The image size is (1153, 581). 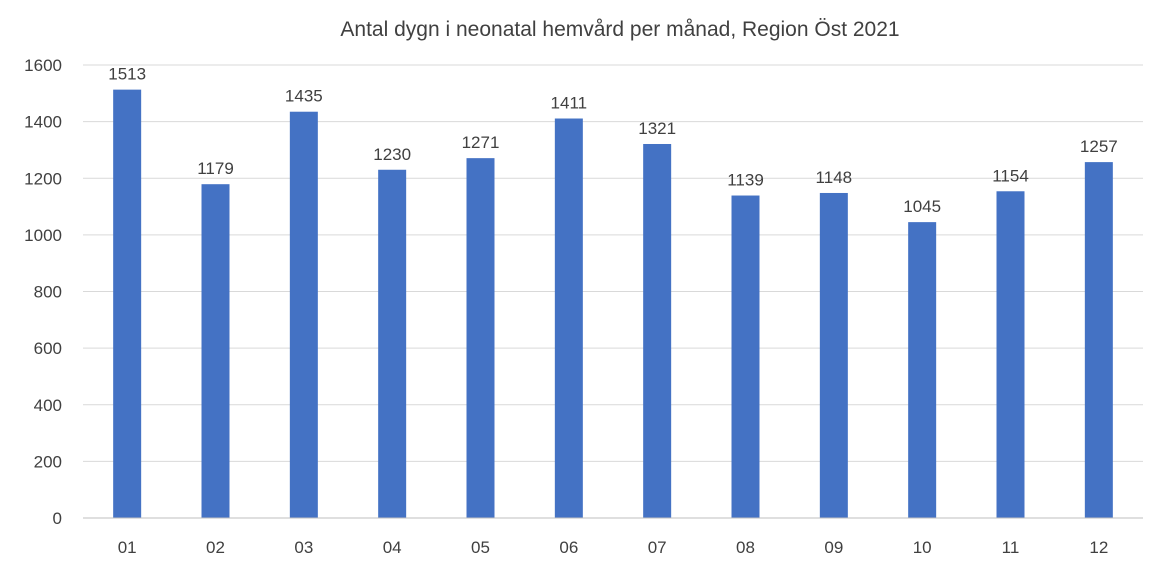 What do you see at coordinates (1098, 547) in the screenshot?
I see `x-tick-label-12: 12` at bounding box center [1098, 547].